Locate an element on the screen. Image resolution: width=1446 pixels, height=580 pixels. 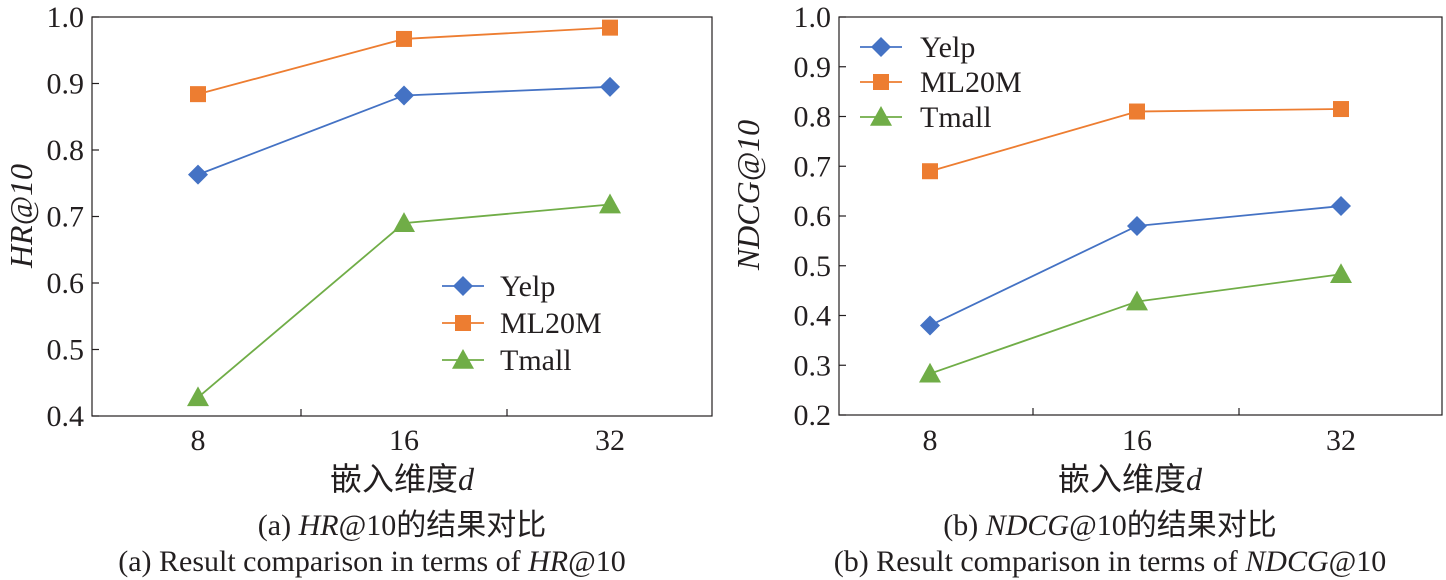
x-axis-label-ndcg: 嵌入维度d is located at coordinates (1130, 479).